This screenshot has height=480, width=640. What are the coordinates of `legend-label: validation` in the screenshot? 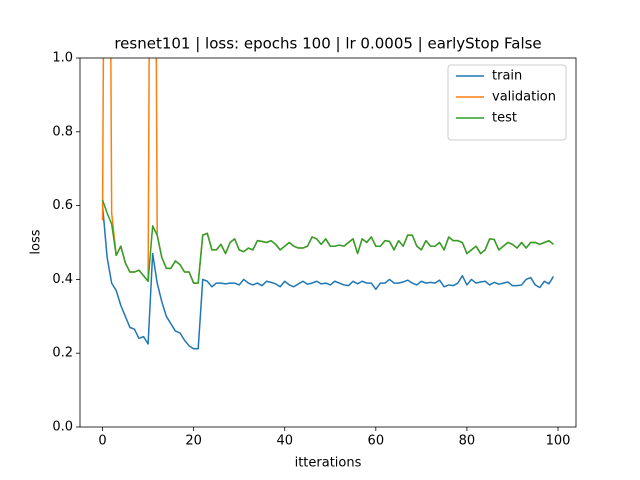 It's located at (524, 97).